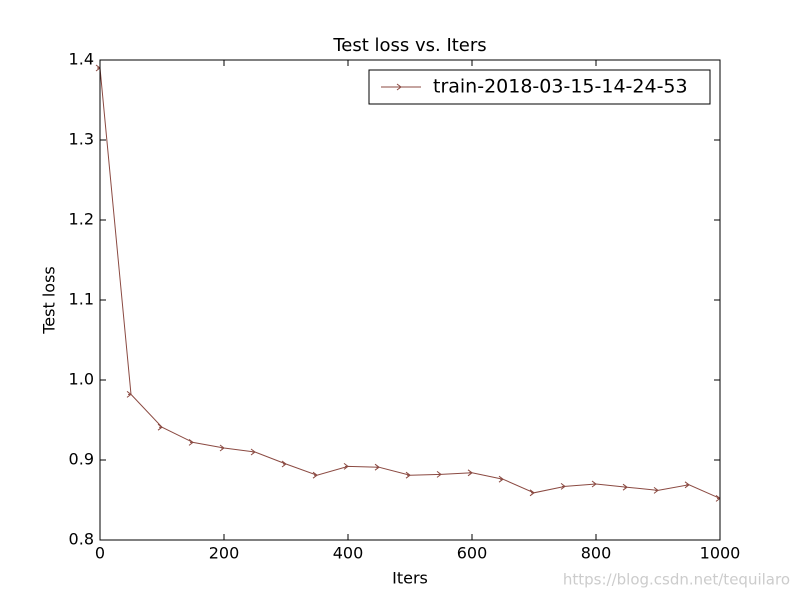  What do you see at coordinates (472, 553) in the screenshot?
I see `x-tick-label: 600` at bounding box center [472, 553].